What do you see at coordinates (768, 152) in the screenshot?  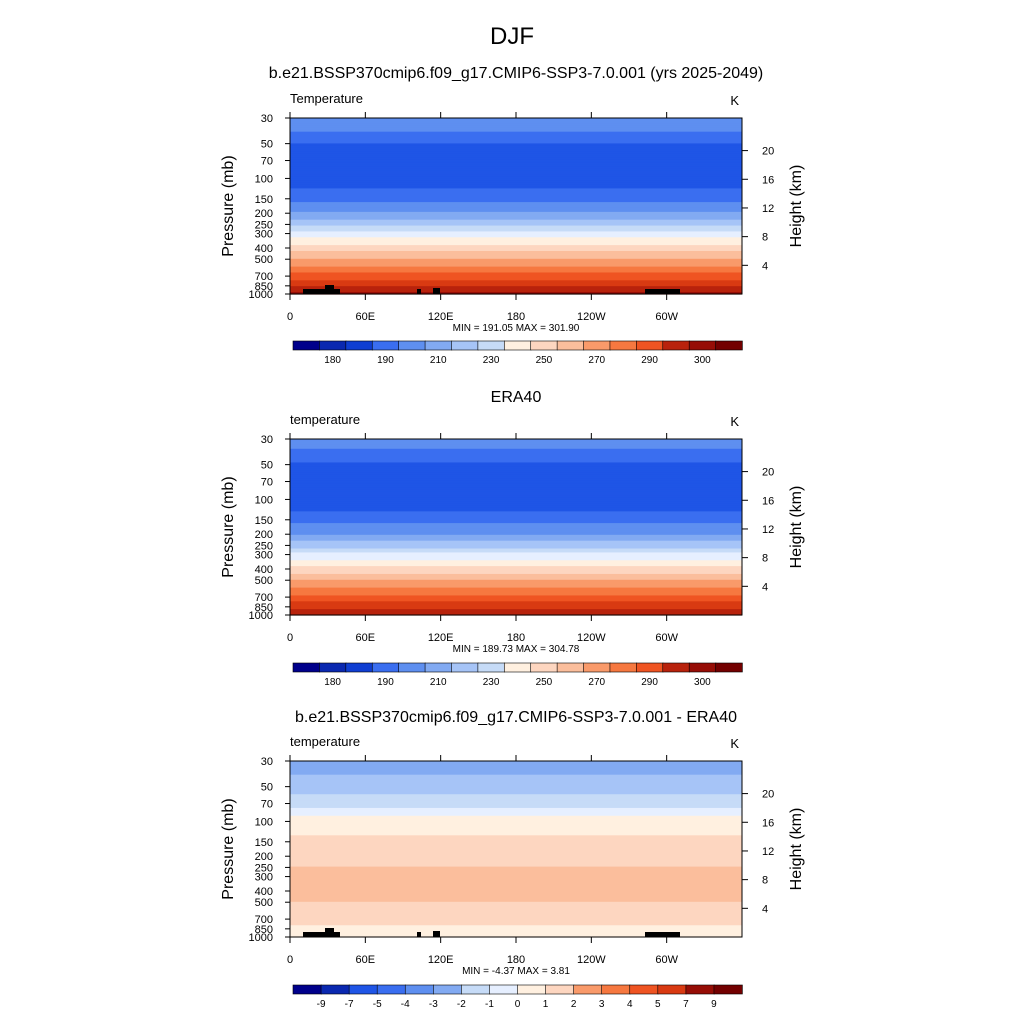 I see `y-right-tick-label: 20` at bounding box center [768, 152].